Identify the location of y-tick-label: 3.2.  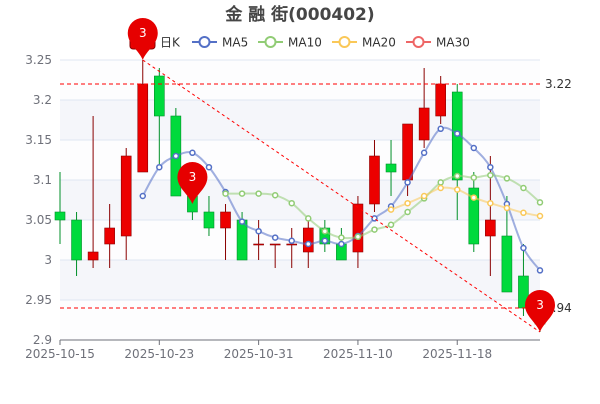
(42, 100).